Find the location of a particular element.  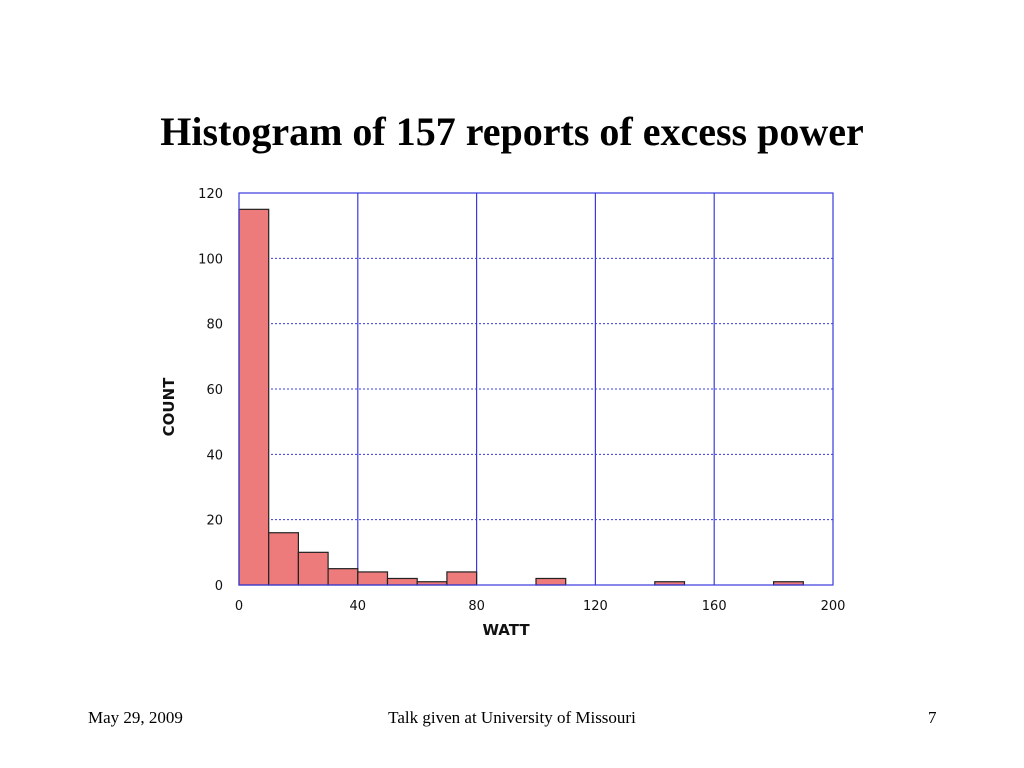

x-tick-label: 0 is located at coordinates (239, 606).